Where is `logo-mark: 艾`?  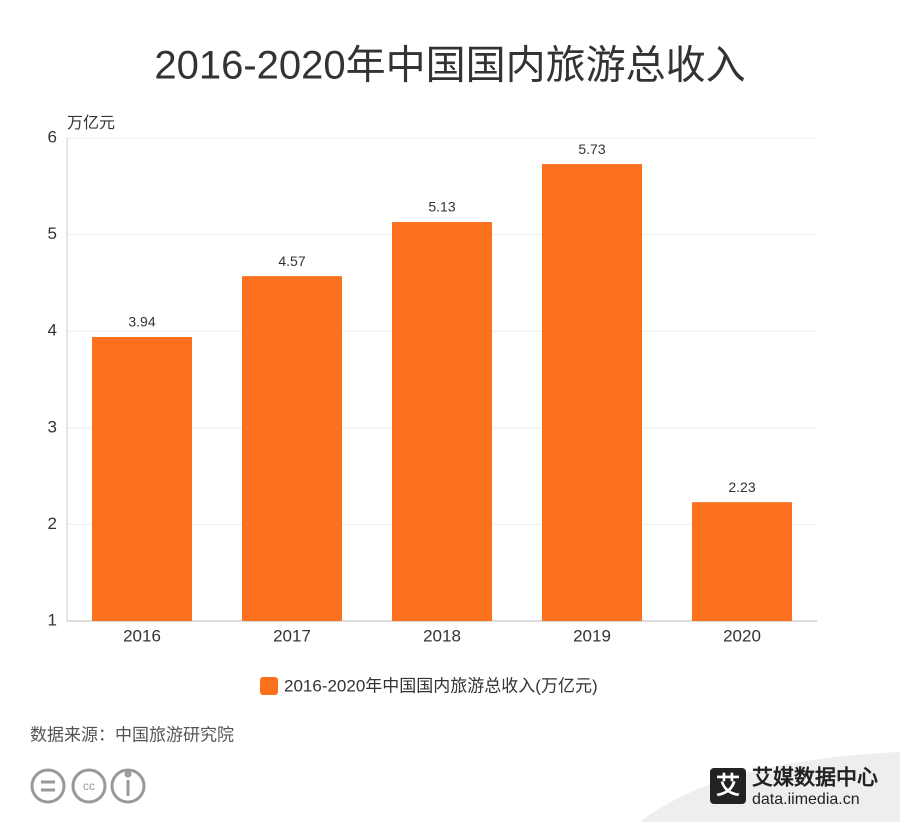 logo-mark: 艾 is located at coordinates (728, 785).